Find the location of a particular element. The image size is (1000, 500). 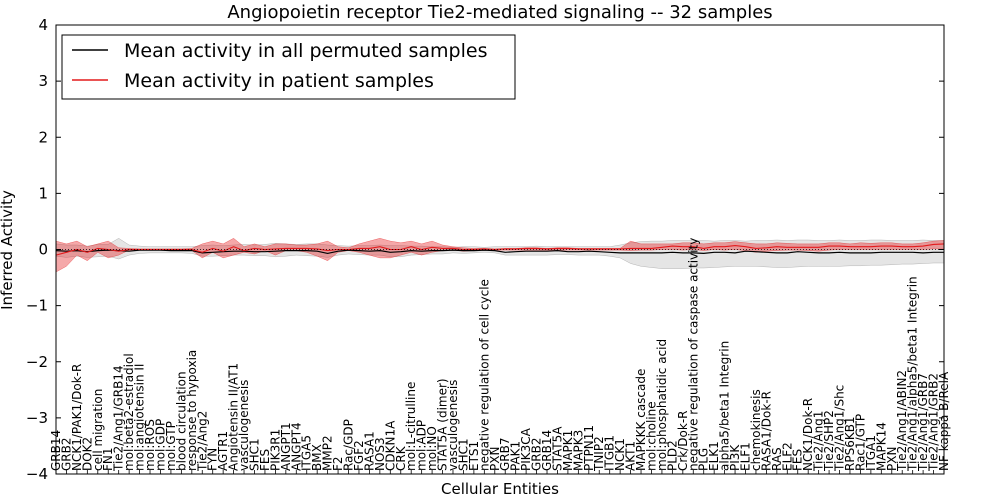

x-tick-label: ELF2 is located at coordinates (787, 456).